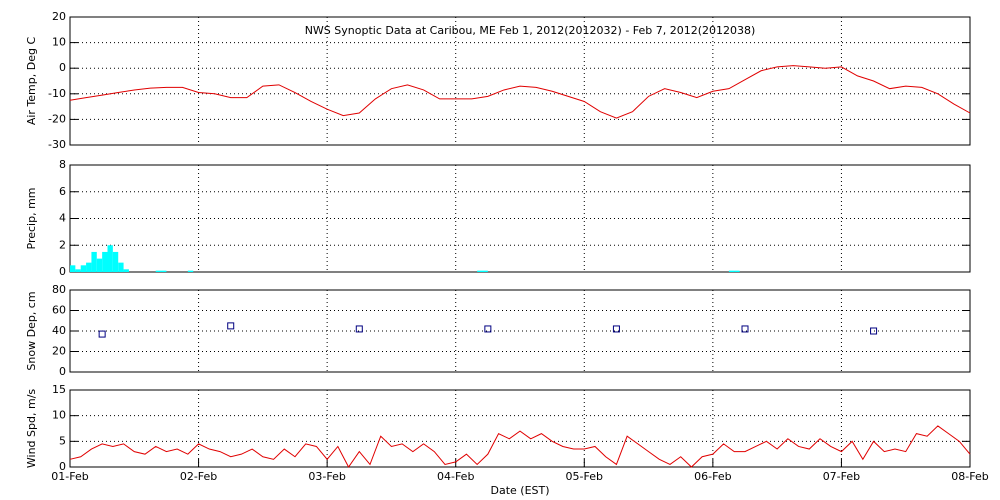 This screenshot has height=500, width=1000. I want to click on y-tick-label: 60, so click(59, 310).